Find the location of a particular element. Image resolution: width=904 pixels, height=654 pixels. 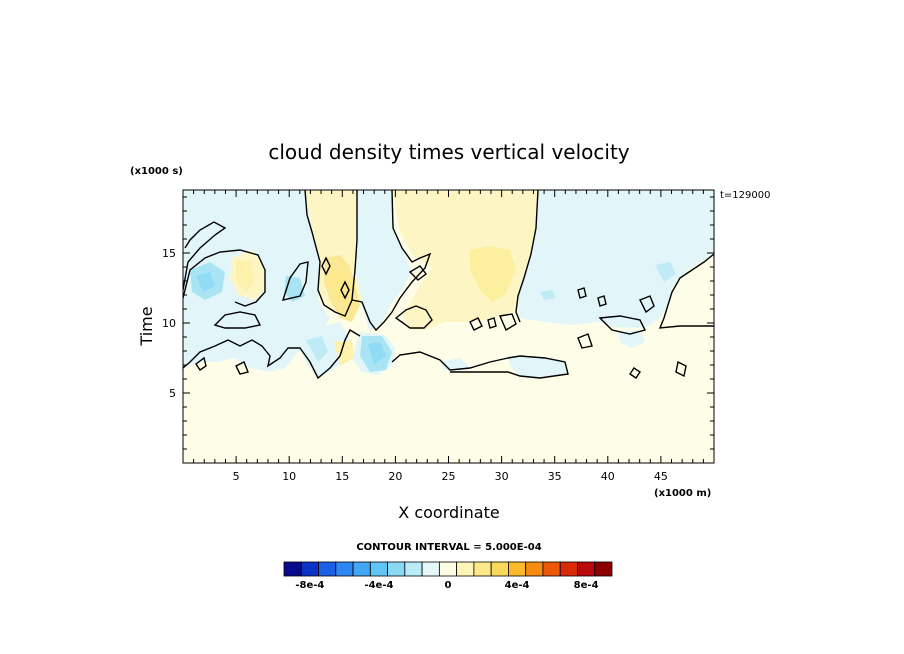

x-tick-label: 40 is located at coordinates (608, 476).